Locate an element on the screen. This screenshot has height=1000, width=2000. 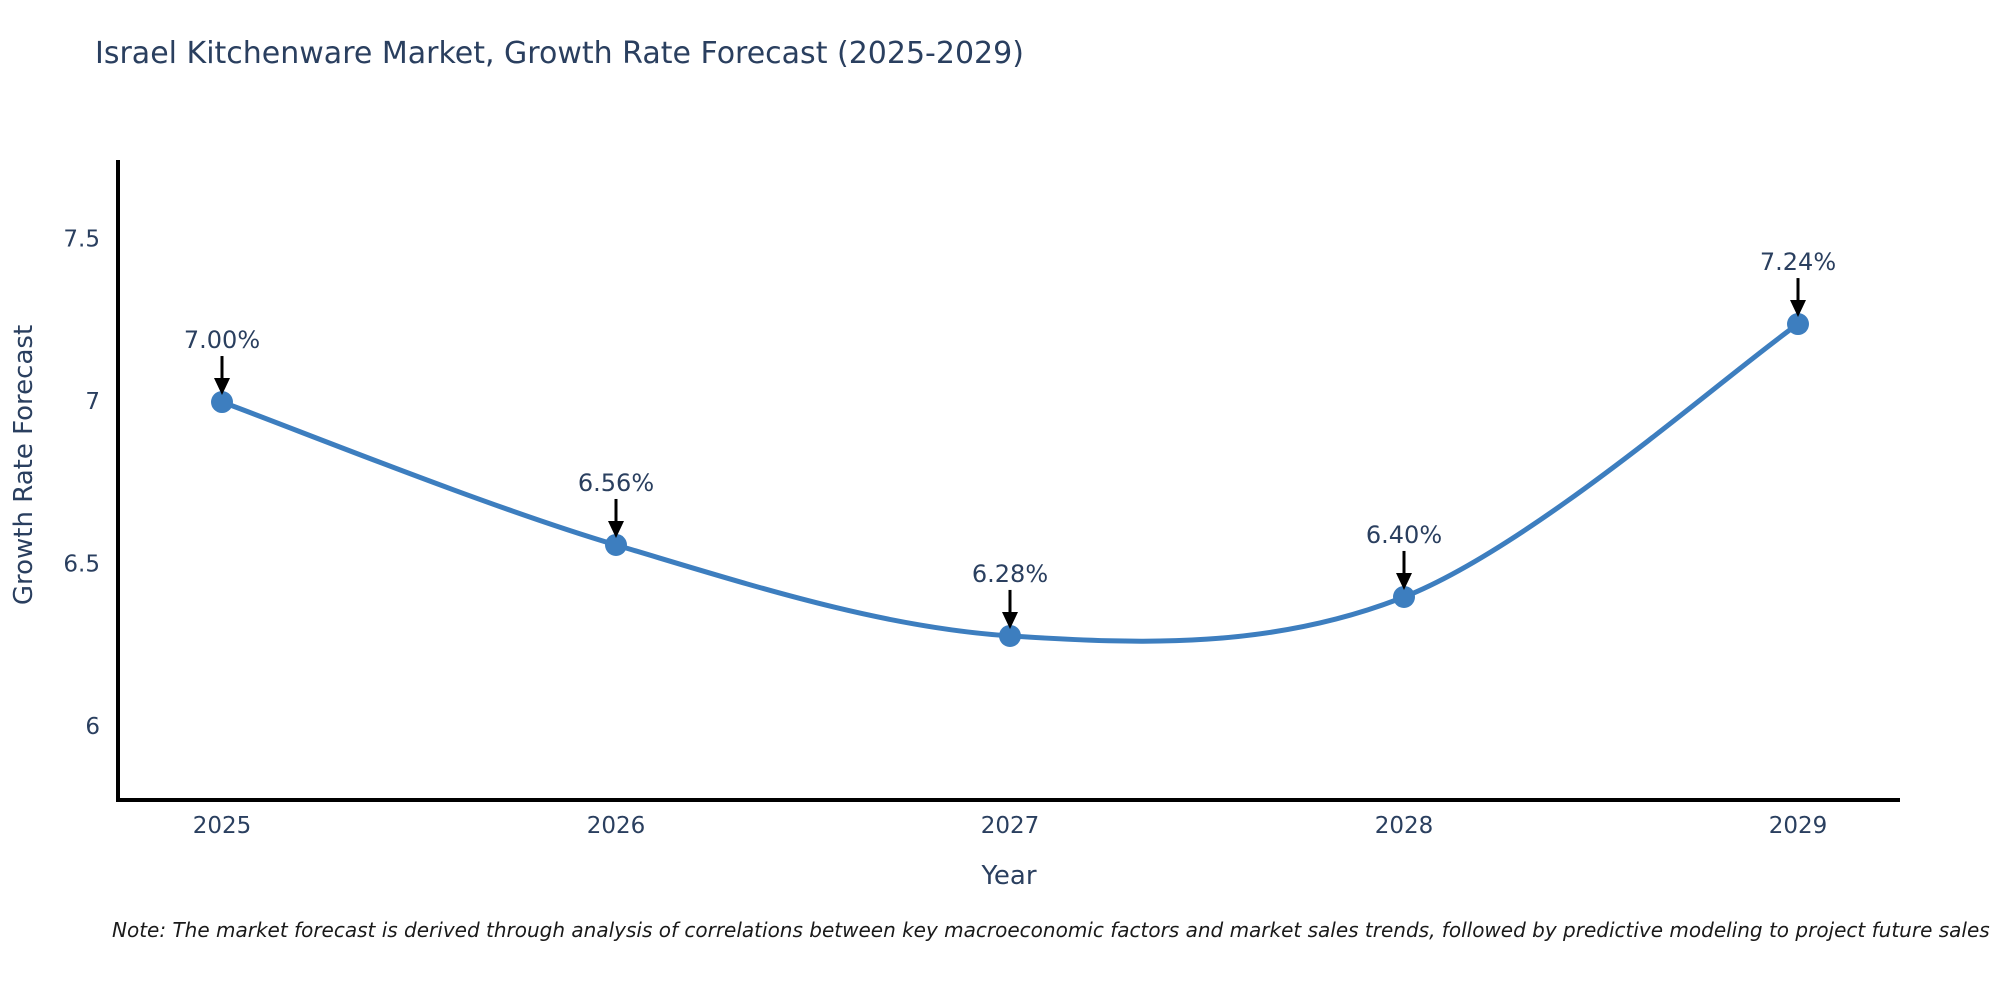
y-tick-label: 6 is located at coordinates (92, 727).